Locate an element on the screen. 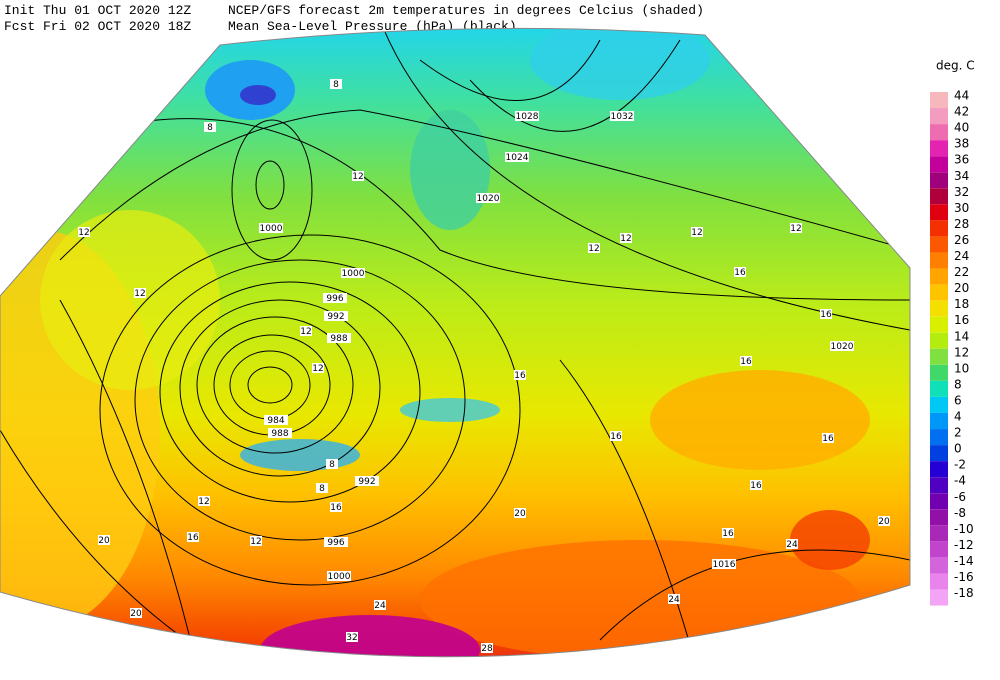 The width and height of the screenshot is (1000, 680). legend-label: 44 is located at coordinates (961, 96).